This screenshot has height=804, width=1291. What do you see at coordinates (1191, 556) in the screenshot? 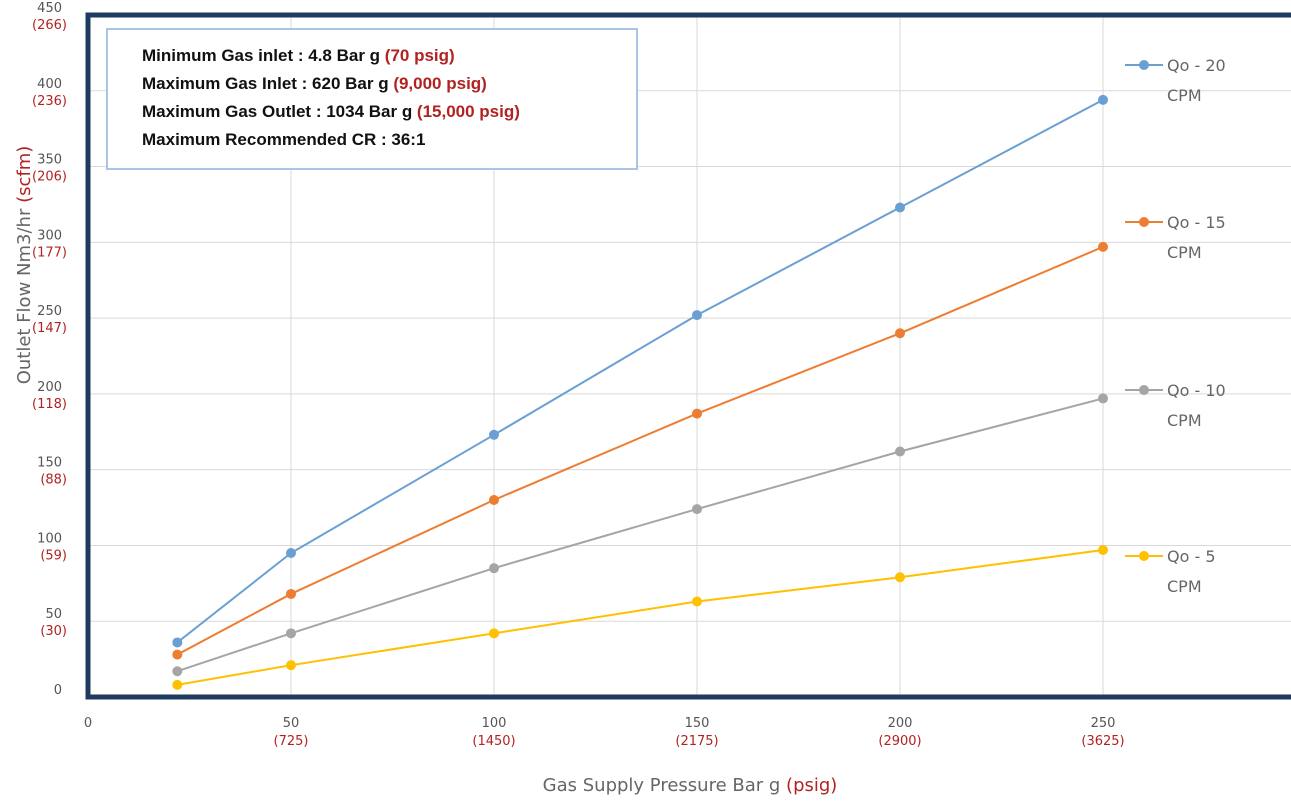
I see `legend-label: Qo - 5` at bounding box center [1191, 556].